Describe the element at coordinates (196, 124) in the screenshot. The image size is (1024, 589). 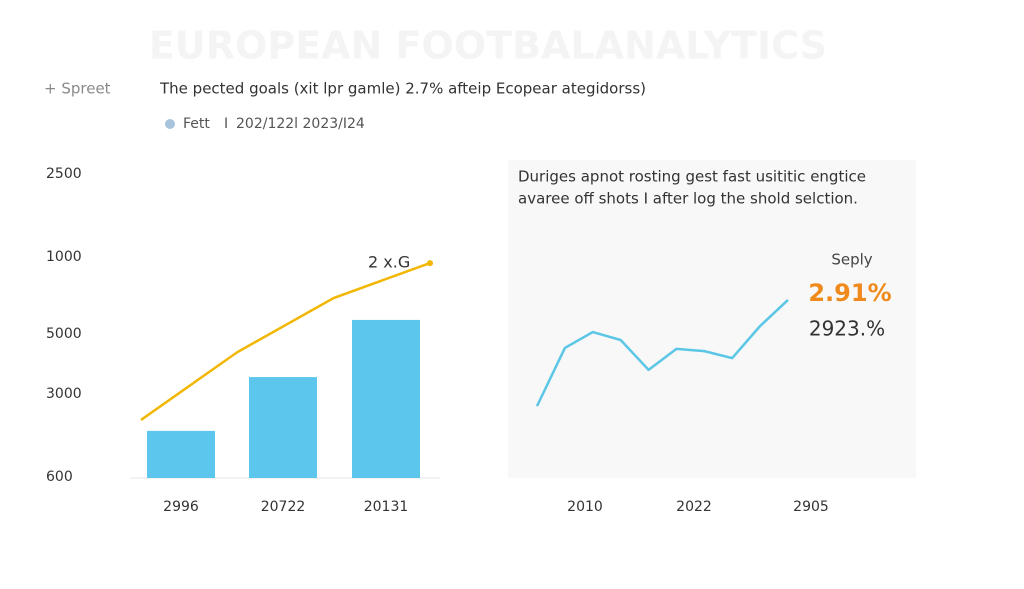
I see `legend-label: Fett` at that location.